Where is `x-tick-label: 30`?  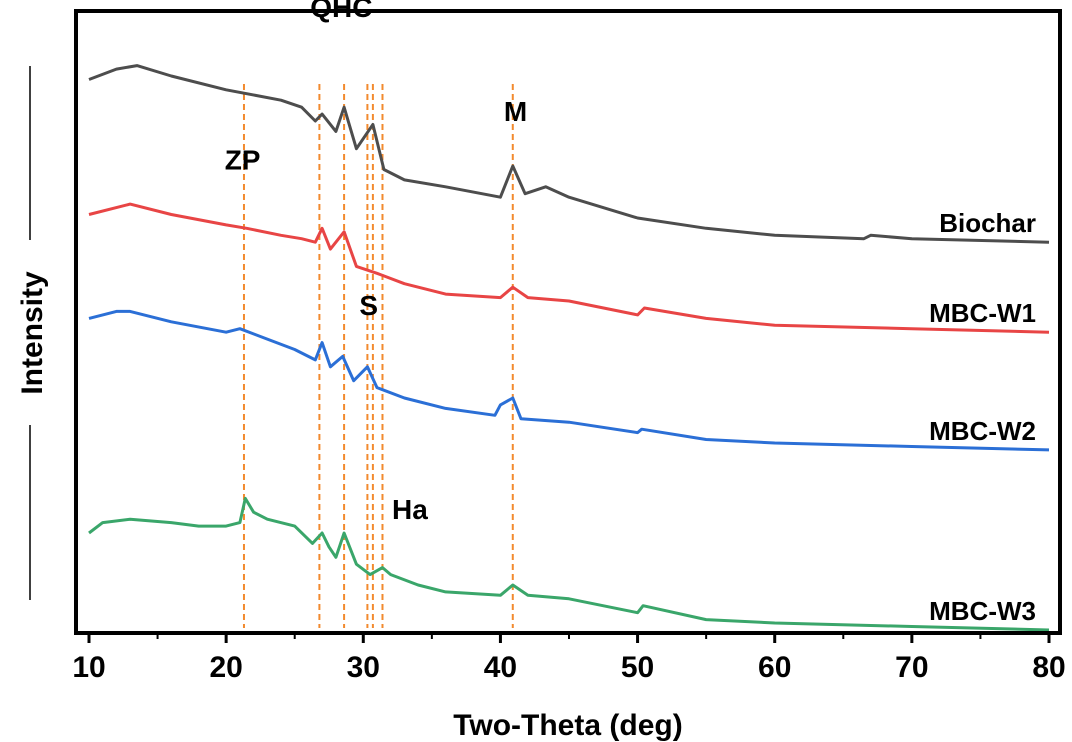
x-tick-label: 30 is located at coordinates (363, 667).